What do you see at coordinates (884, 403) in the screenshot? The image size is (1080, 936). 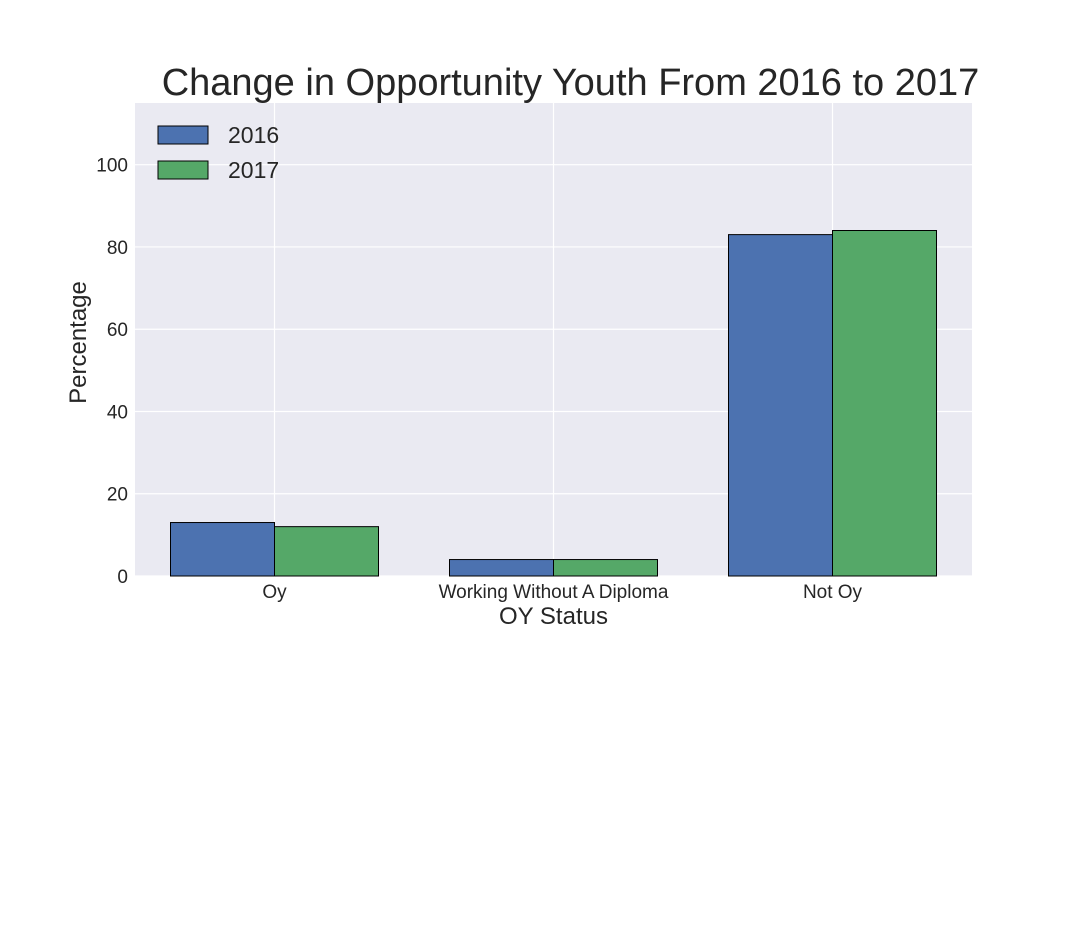 I see `bar-2017-not-oy` at bounding box center [884, 403].